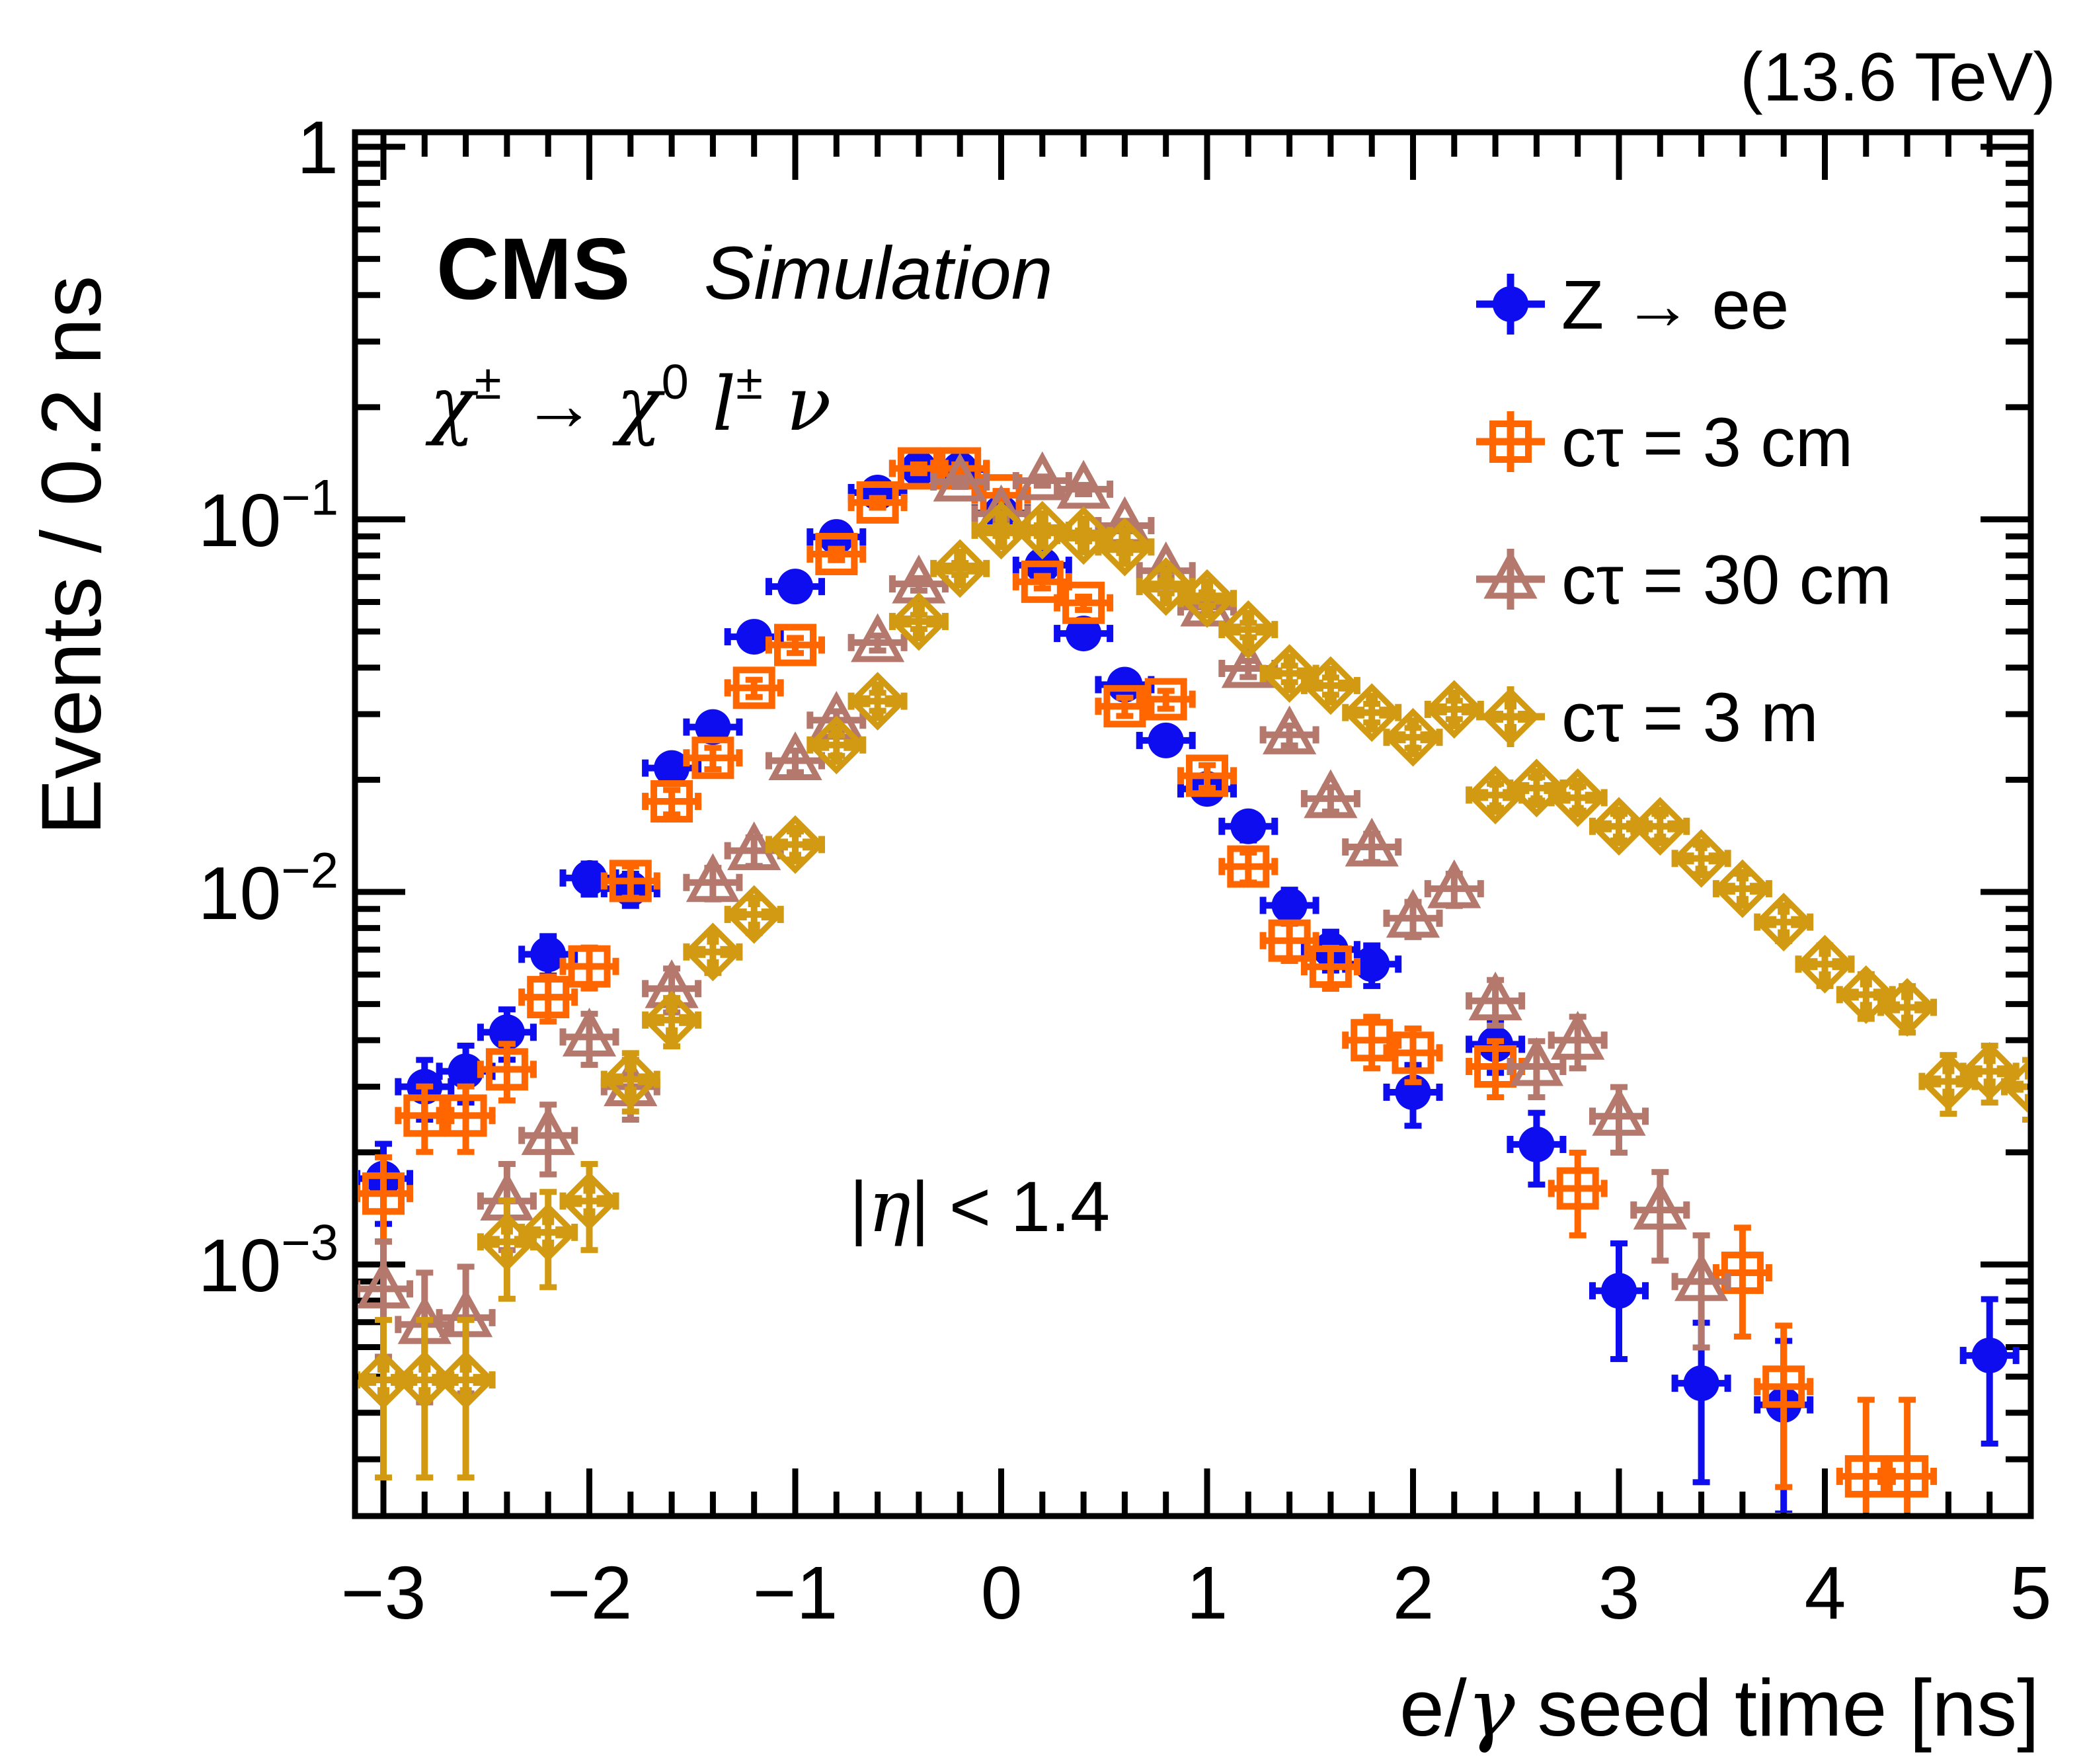 This screenshot has width=2083, height=1764. I want to click on marker-triangle, so click(1510, 574).